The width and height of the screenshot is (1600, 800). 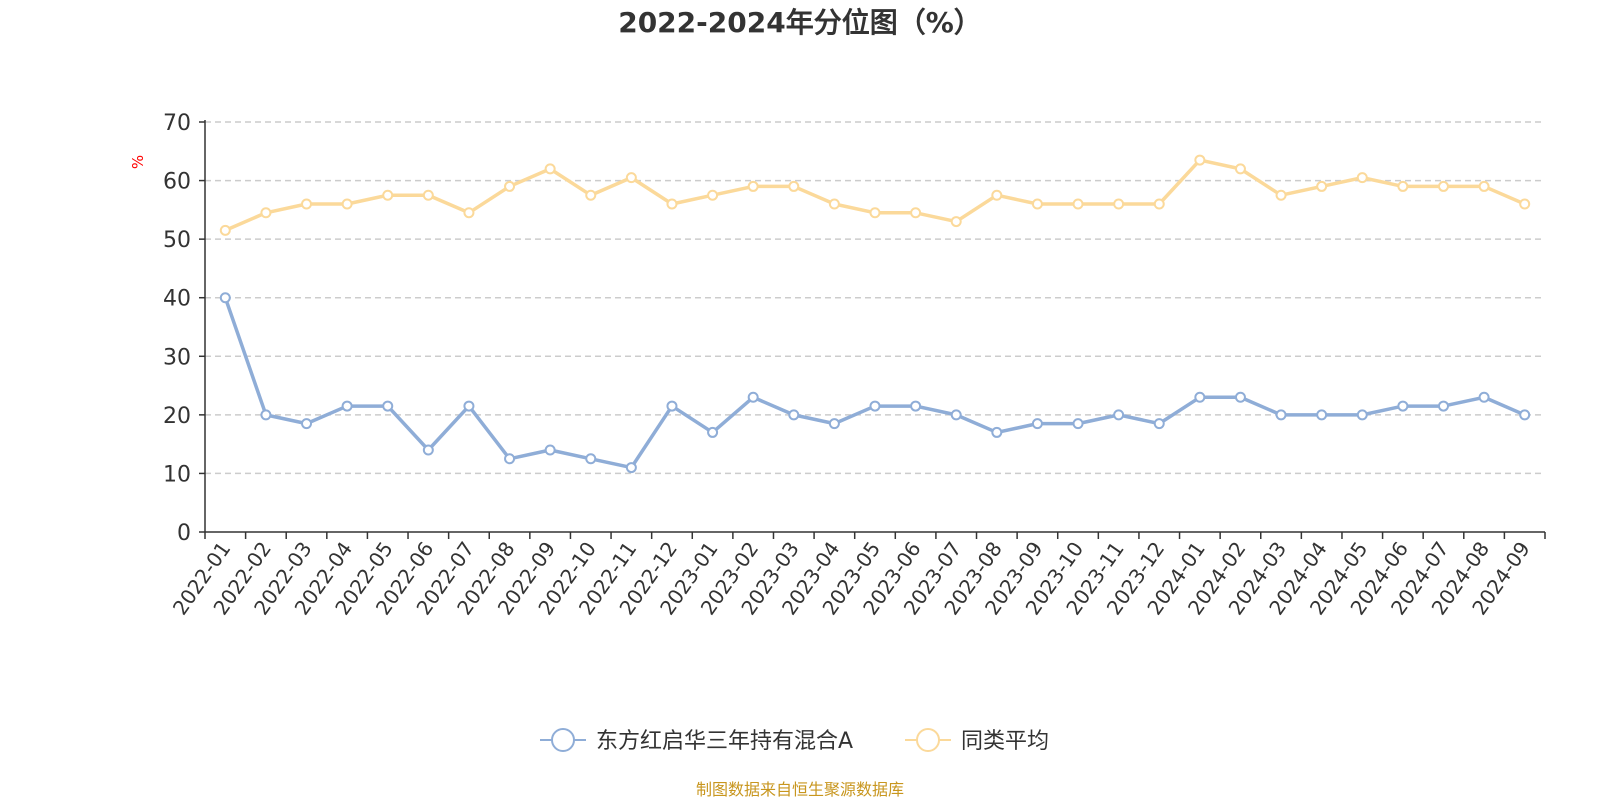 I want to click on y-tick-label: 40, so click(x=177, y=299).